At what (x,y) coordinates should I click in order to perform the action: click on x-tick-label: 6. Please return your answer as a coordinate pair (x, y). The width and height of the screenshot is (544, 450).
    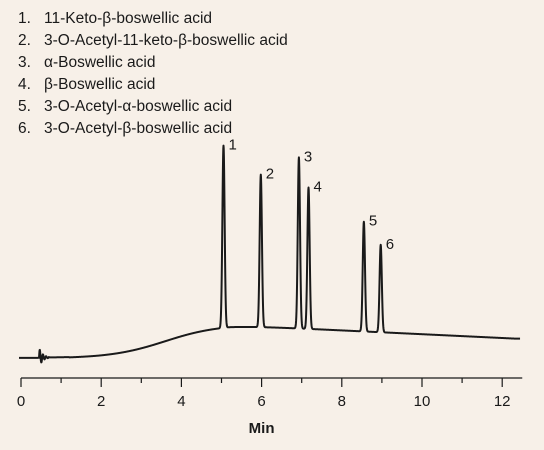
    Looking at the image, I should click on (261, 401).